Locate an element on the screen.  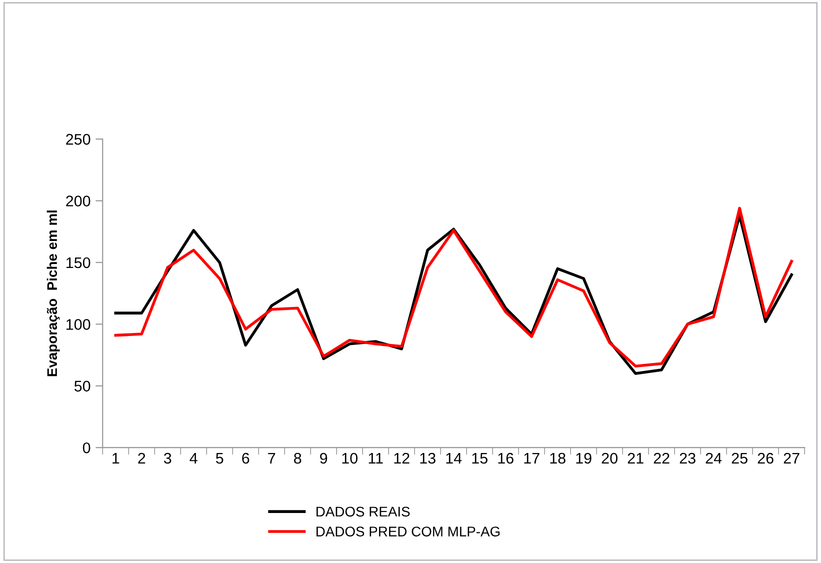
x-tick-label: 12 is located at coordinates (402, 458).